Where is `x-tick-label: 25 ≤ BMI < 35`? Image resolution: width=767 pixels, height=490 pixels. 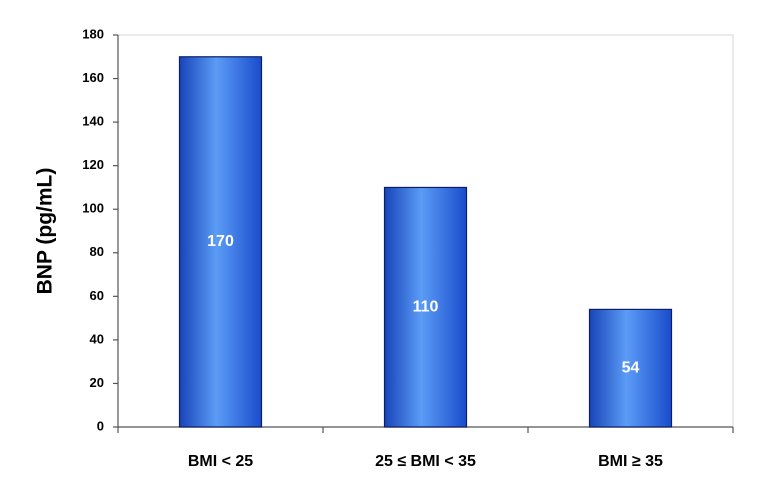
x-tick-label: 25 ≤ BMI < 35 is located at coordinates (425, 461).